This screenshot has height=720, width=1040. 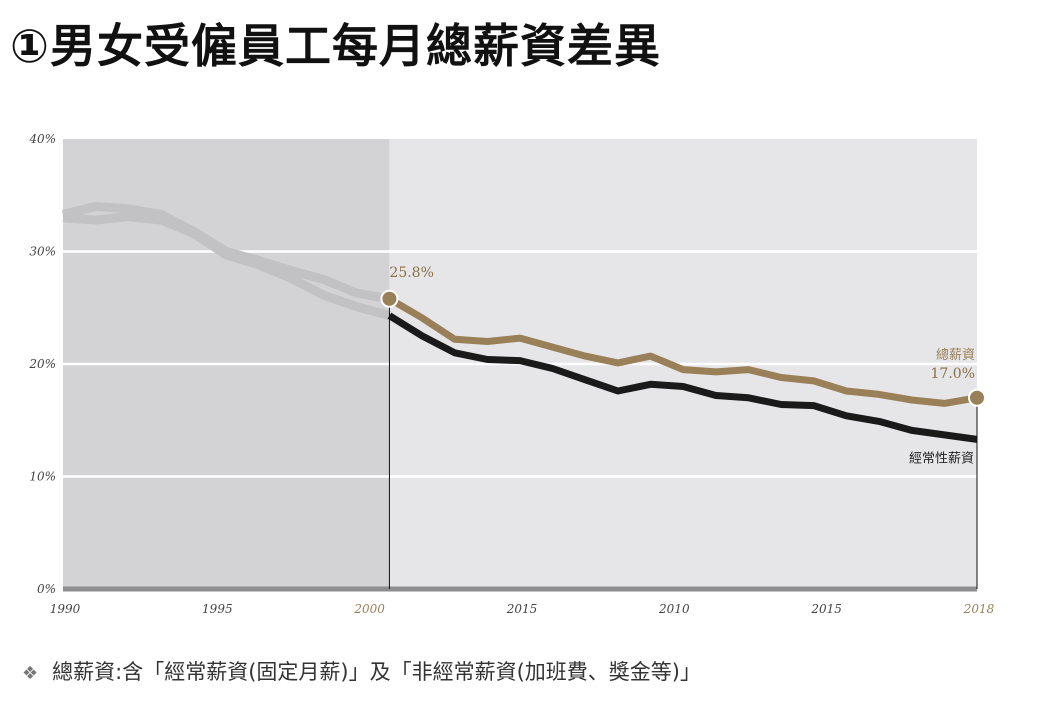 I want to click on y-tick-label: 30%, so click(x=42, y=252).